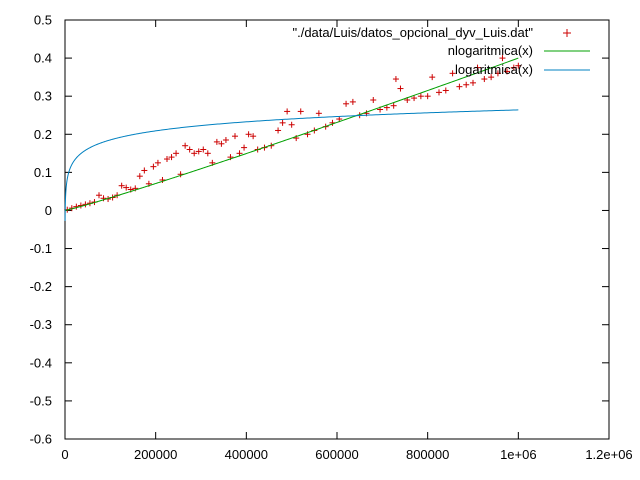  I want to click on y-tick-label: 0.1, so click(43, 172).